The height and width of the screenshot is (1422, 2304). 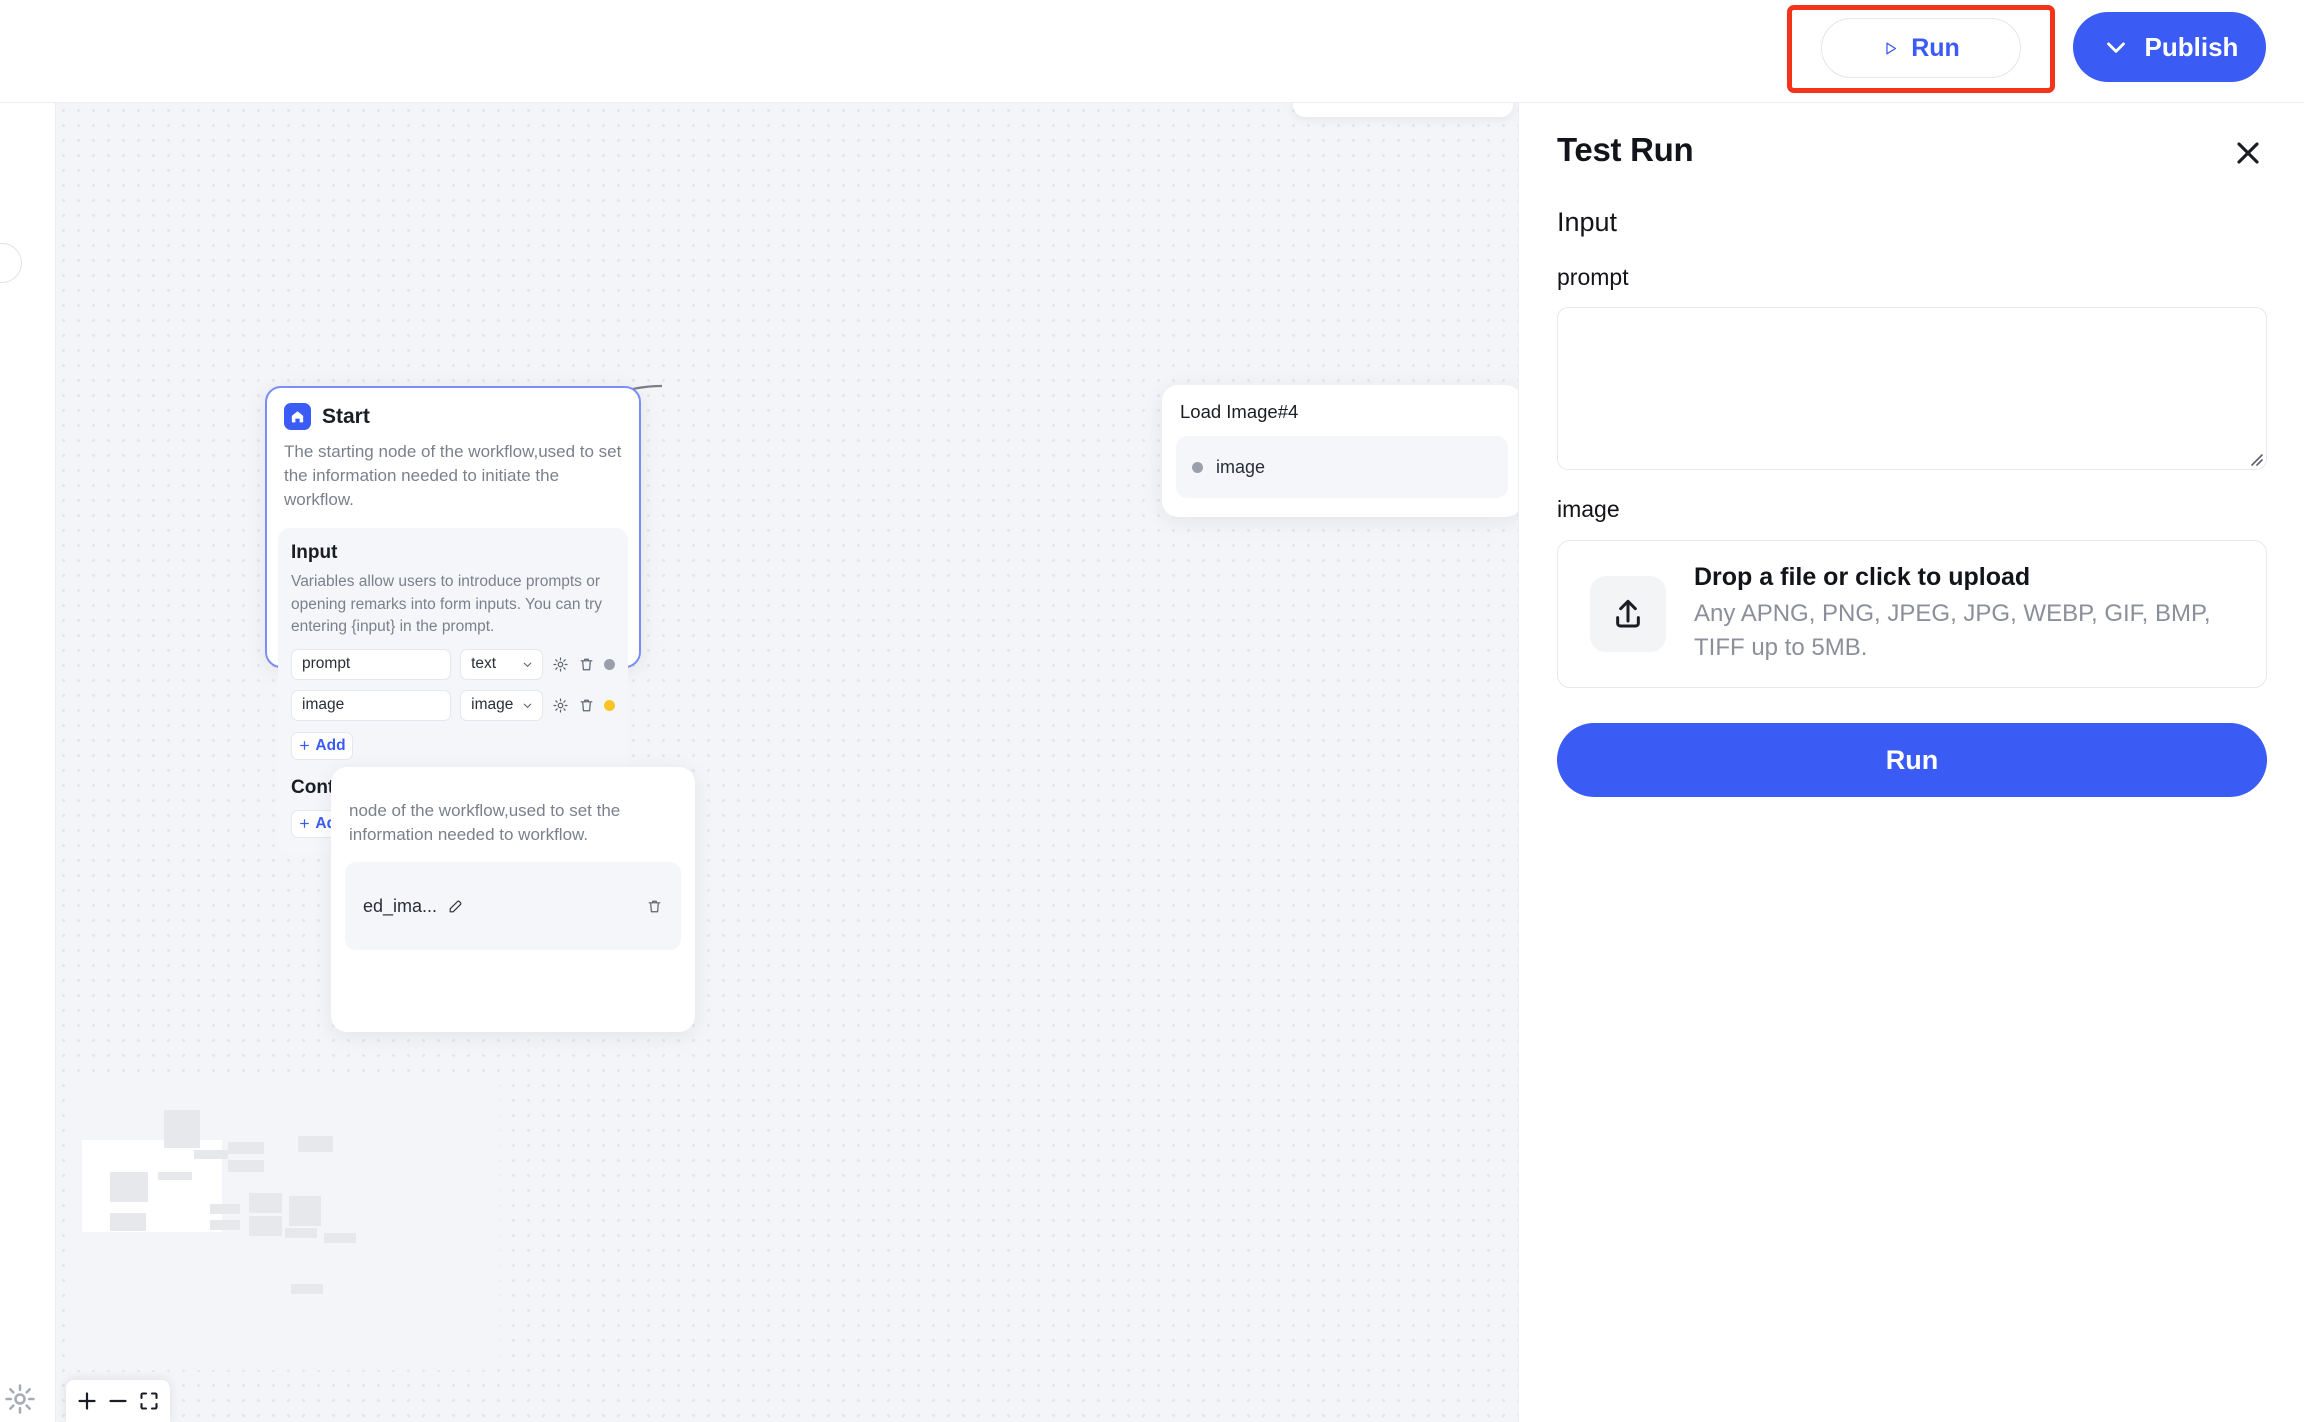 I want to click on zoom-controls, so click(x=118, y=1401).